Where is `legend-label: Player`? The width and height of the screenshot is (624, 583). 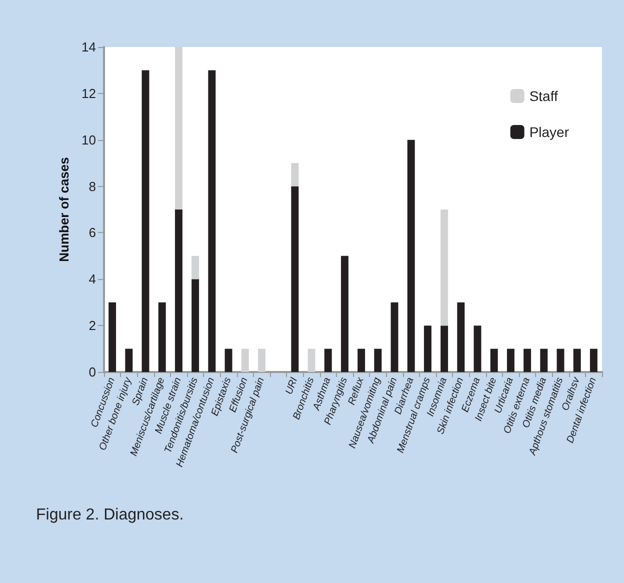 legend-label: Player is located at coordinates (549, 132).